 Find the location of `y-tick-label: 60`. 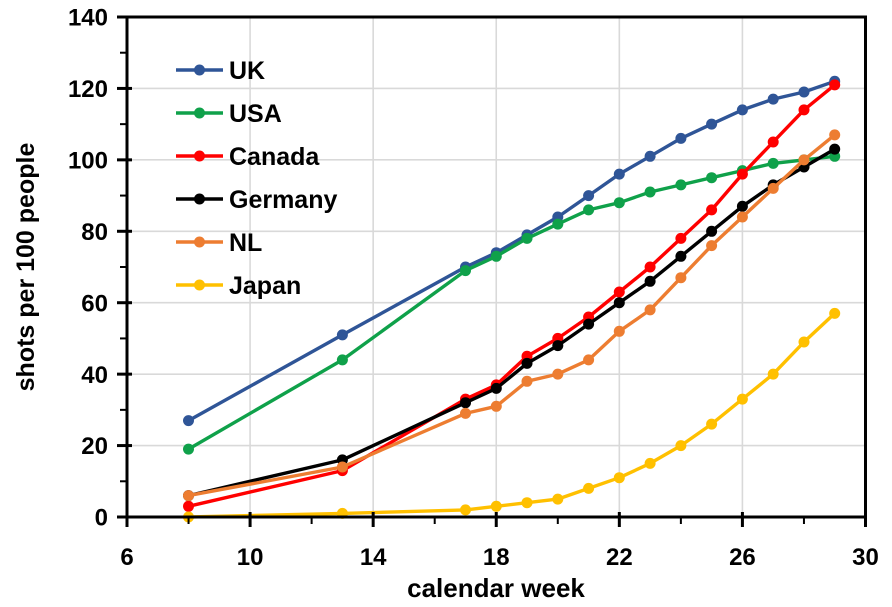

y-tick-label: 60 is located at coordinates (94, 303).